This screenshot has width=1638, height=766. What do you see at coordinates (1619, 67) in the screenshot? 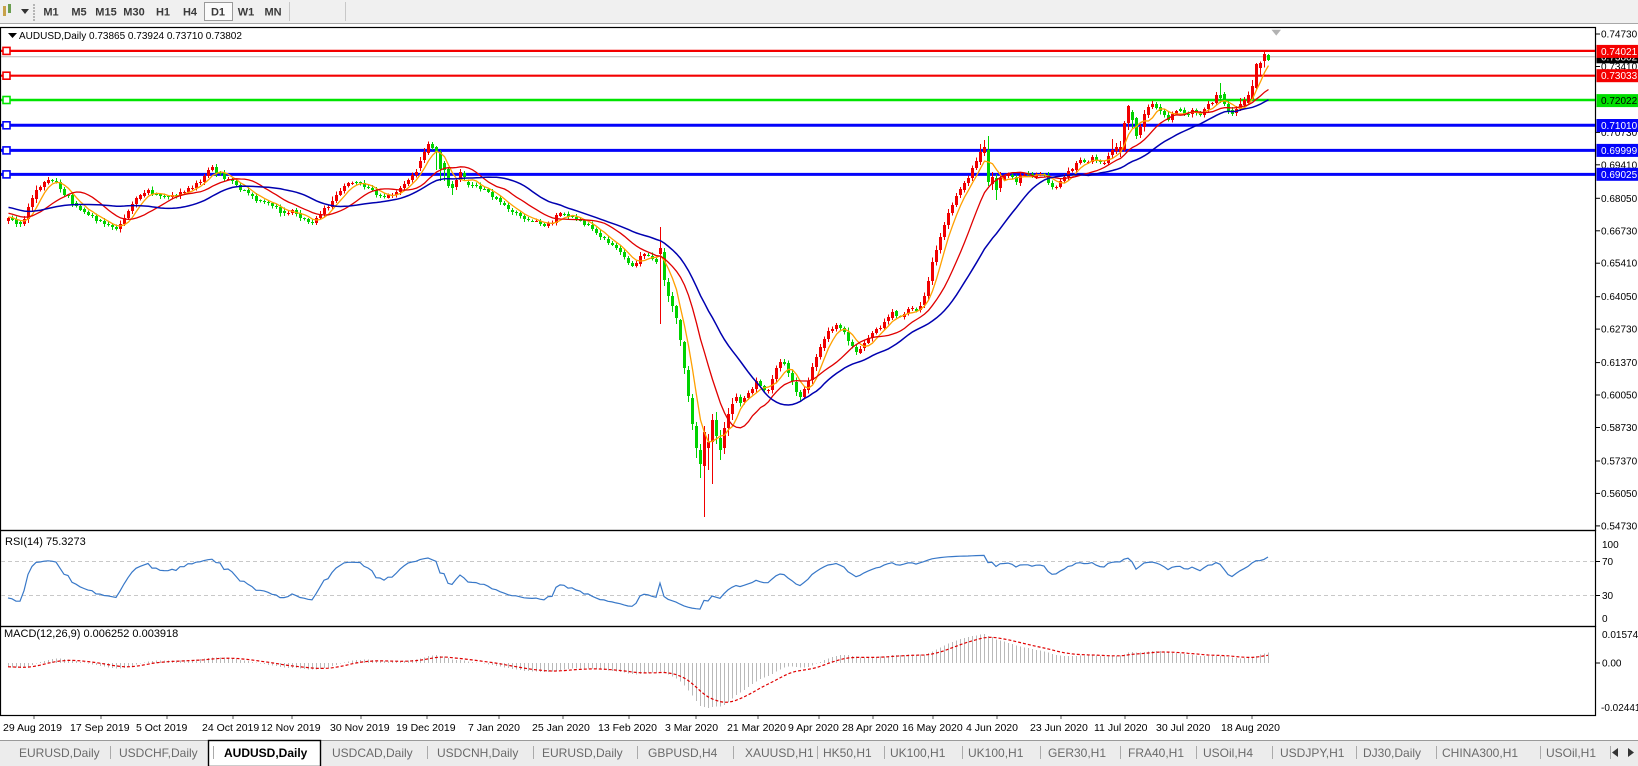
I see `svg-text: 0.73410` at bounding box center [1619, 67].